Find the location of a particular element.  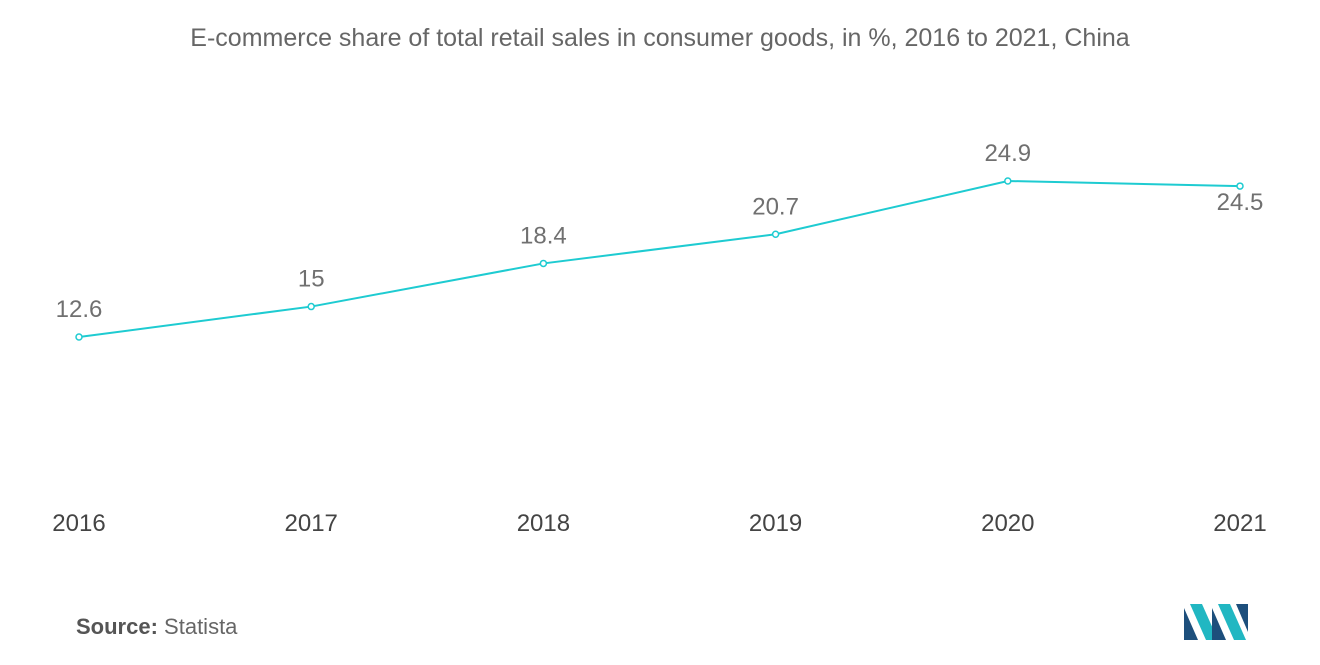

source-note: Source: Statista is located at coordinates (156, 627).